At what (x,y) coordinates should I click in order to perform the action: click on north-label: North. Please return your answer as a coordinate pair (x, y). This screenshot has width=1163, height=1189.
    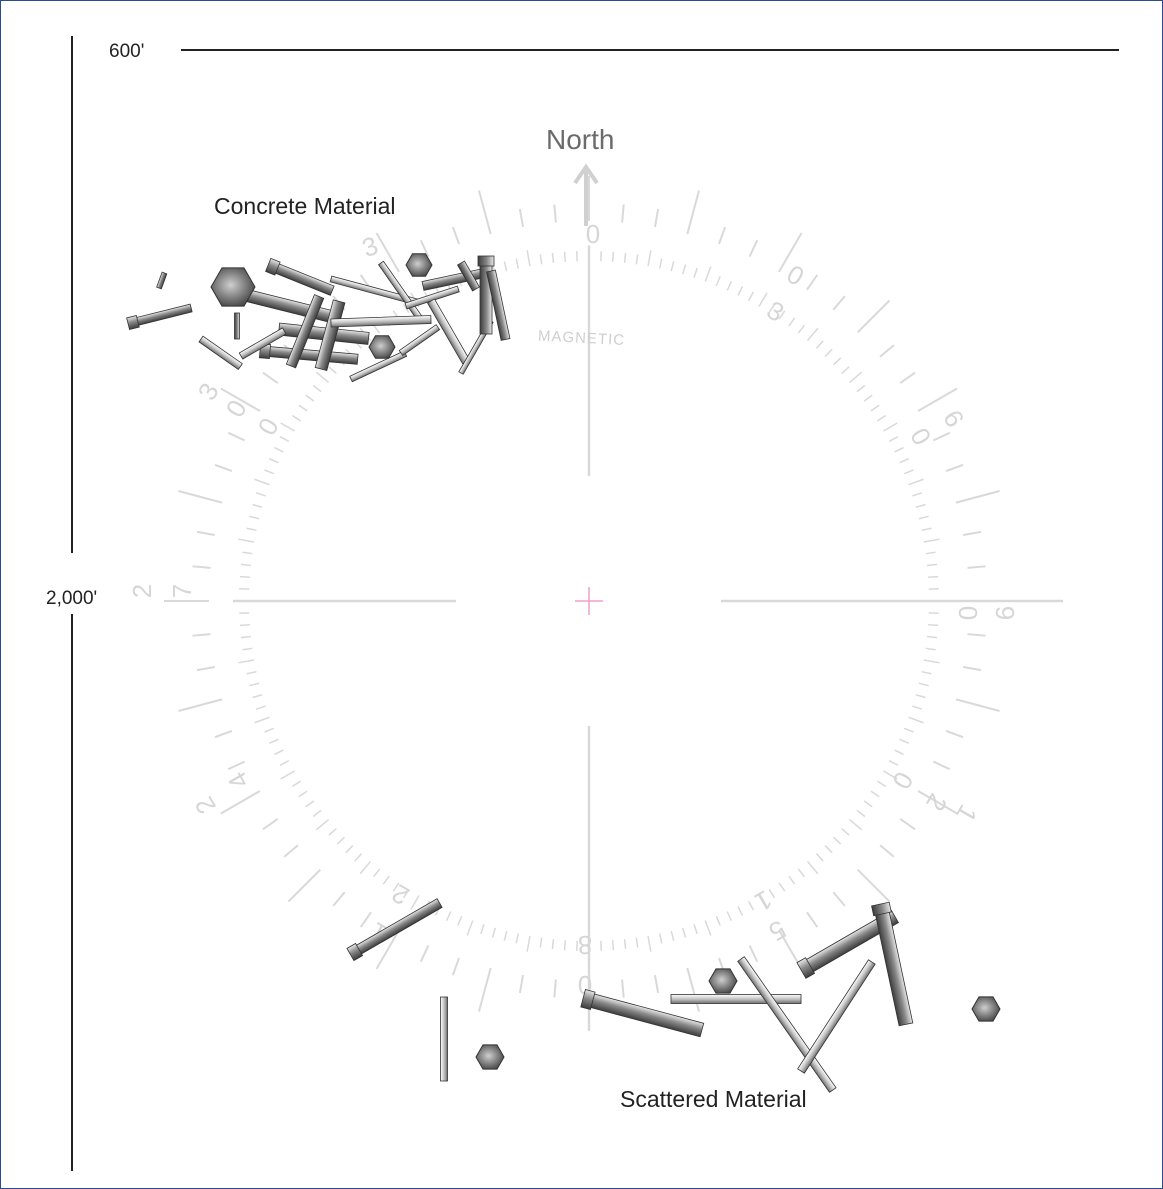
    Looking at the image, I should click on (580, 139).